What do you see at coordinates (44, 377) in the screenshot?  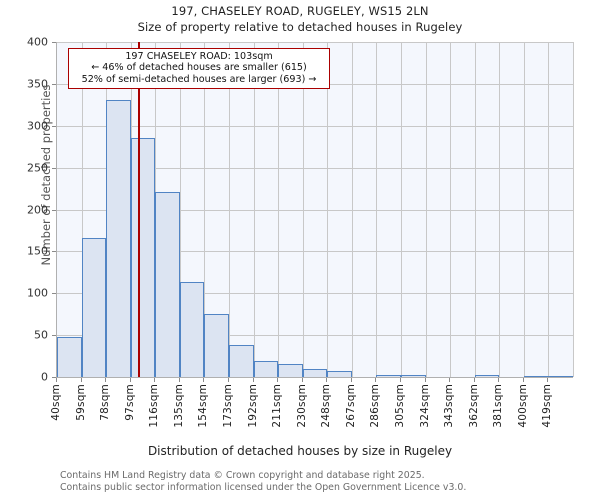 I see `y-axis-tick-label: 0` at bounding box center [44, 377].